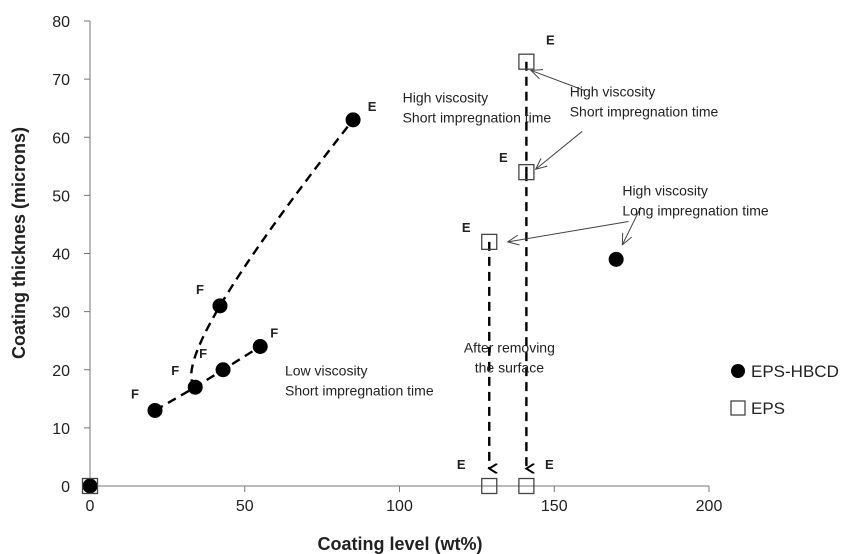 This screenshot has width=844, height=554. Describe the element at coordinates (61, 429) in the screenshot. I see `y-tick-label: 10` at that location.